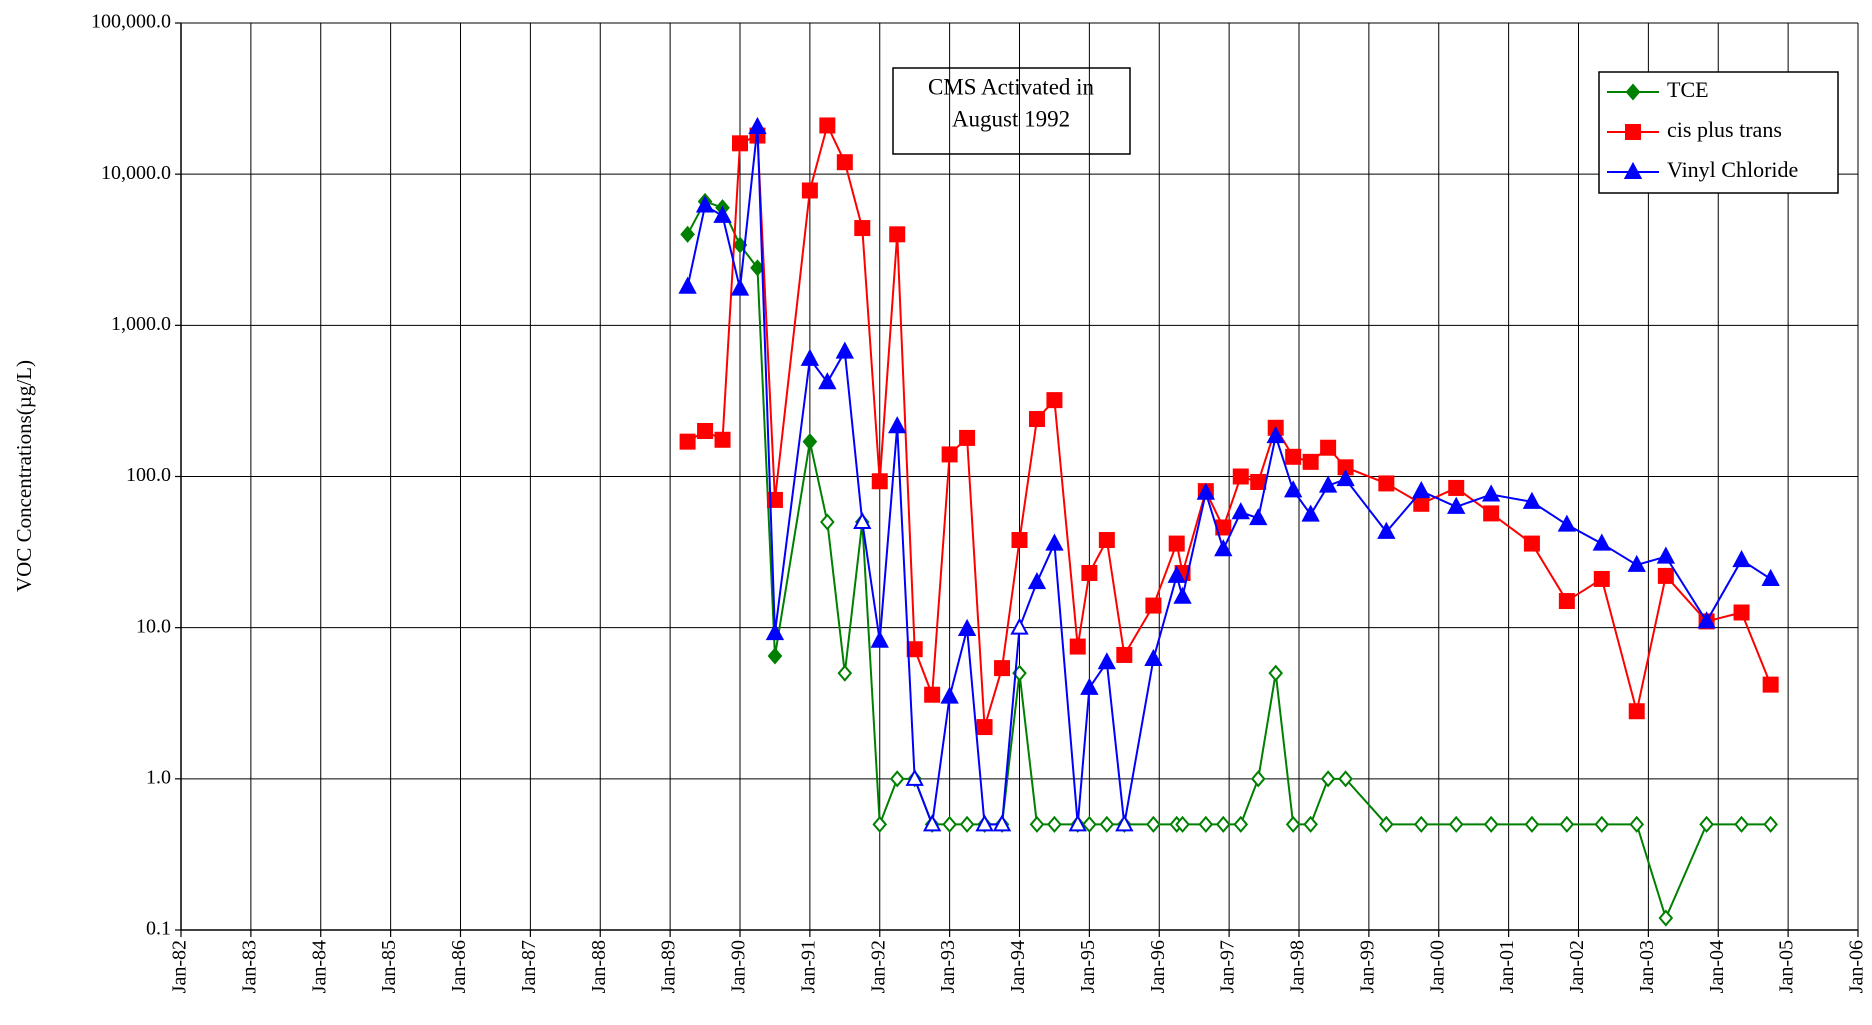 The height and width of the screenshot is (1025, 1872). What do you see at coordinates (878, 966) in the screenshot?
I see `x-tick-label: Jan-92` at bounding box center [878, 966].